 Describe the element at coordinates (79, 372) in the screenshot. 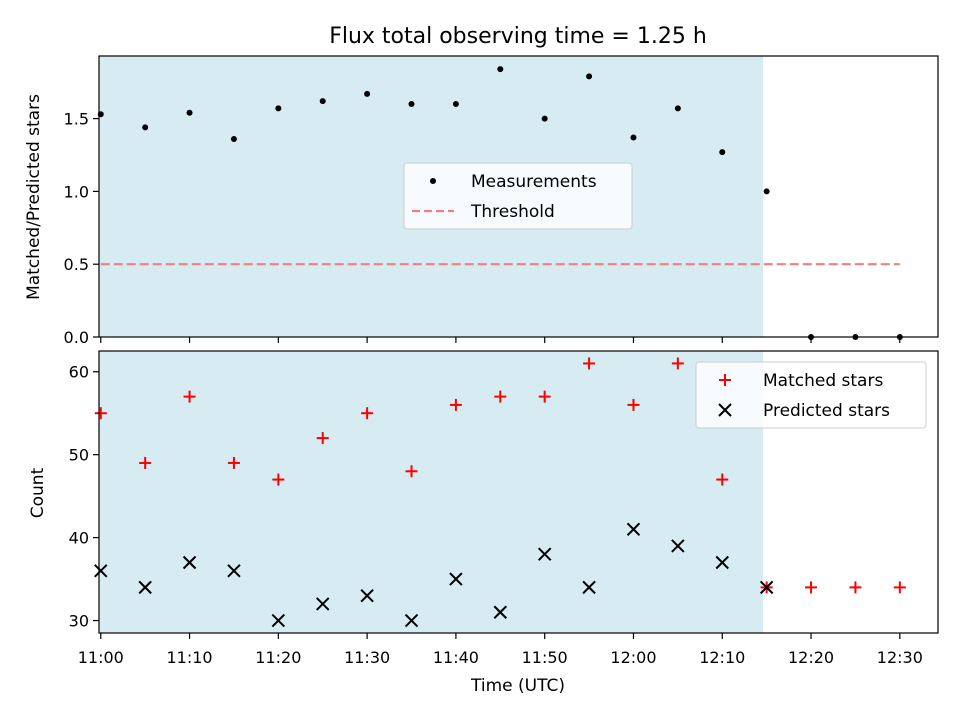

I see `bottom-y-tick-label: 60` at that location.